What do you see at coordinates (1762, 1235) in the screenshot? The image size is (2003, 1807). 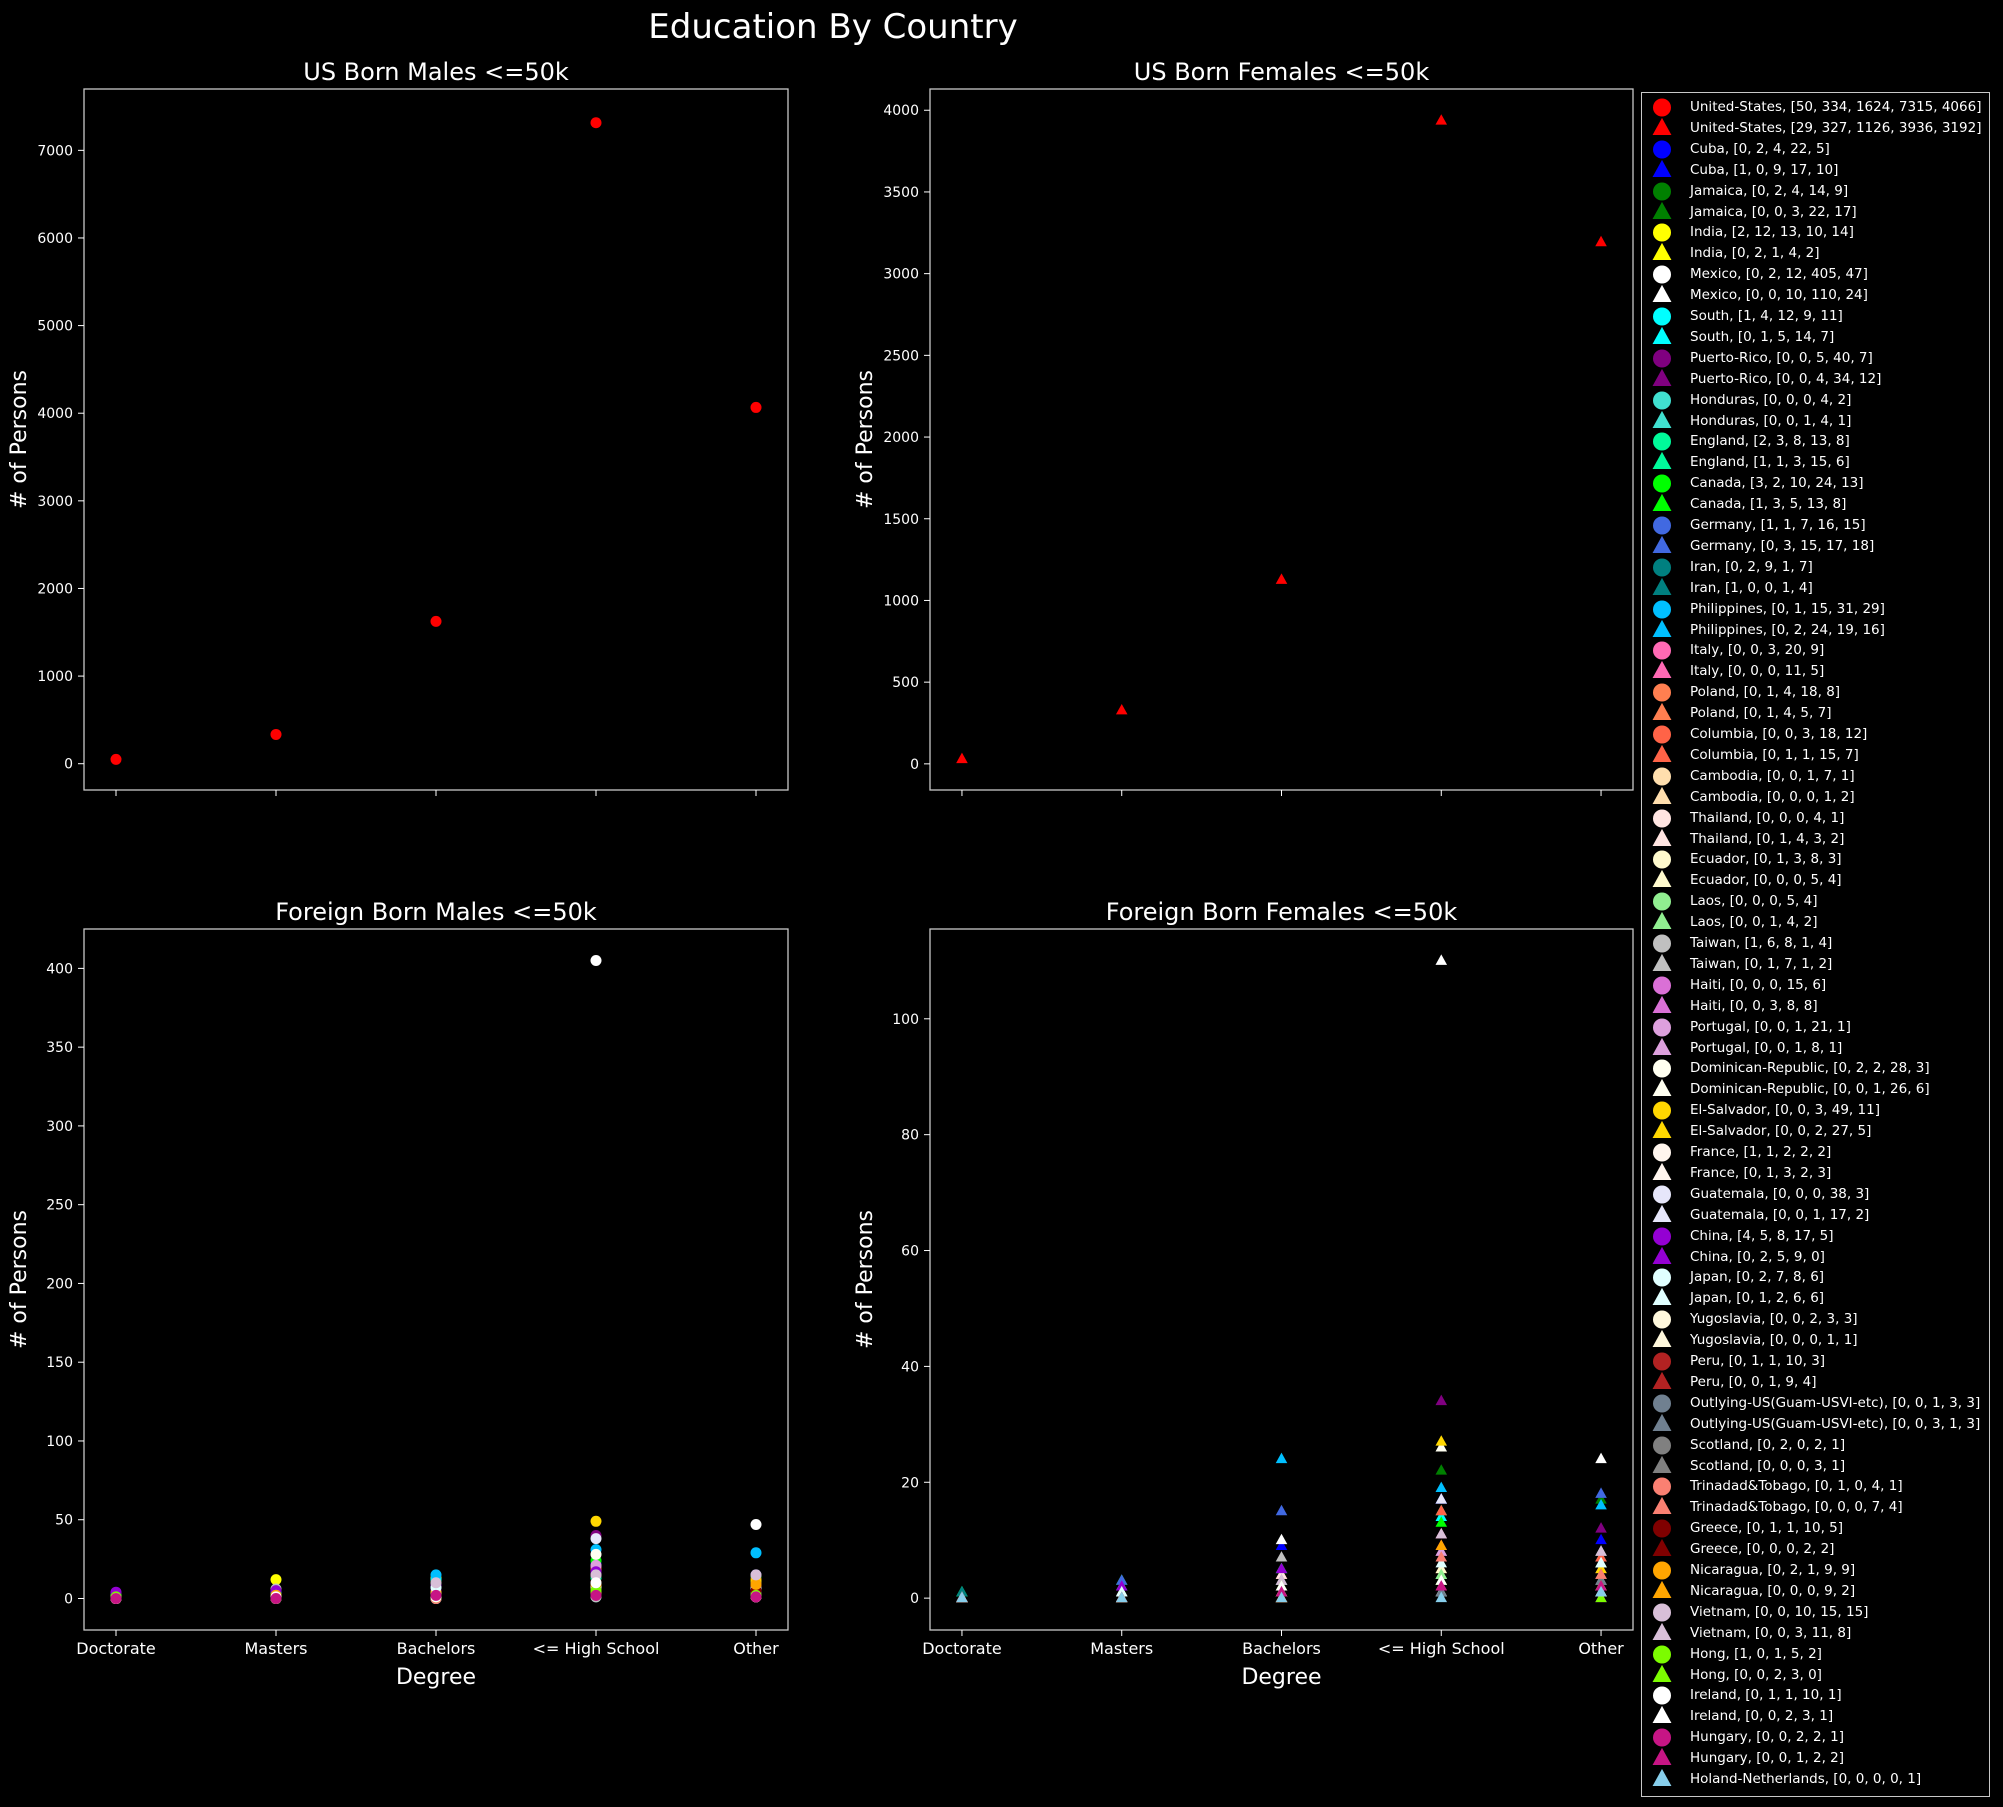 I see `legend-label: China, [4, 5, 8, 17, 5]` at bounding box center [1762, 1235].